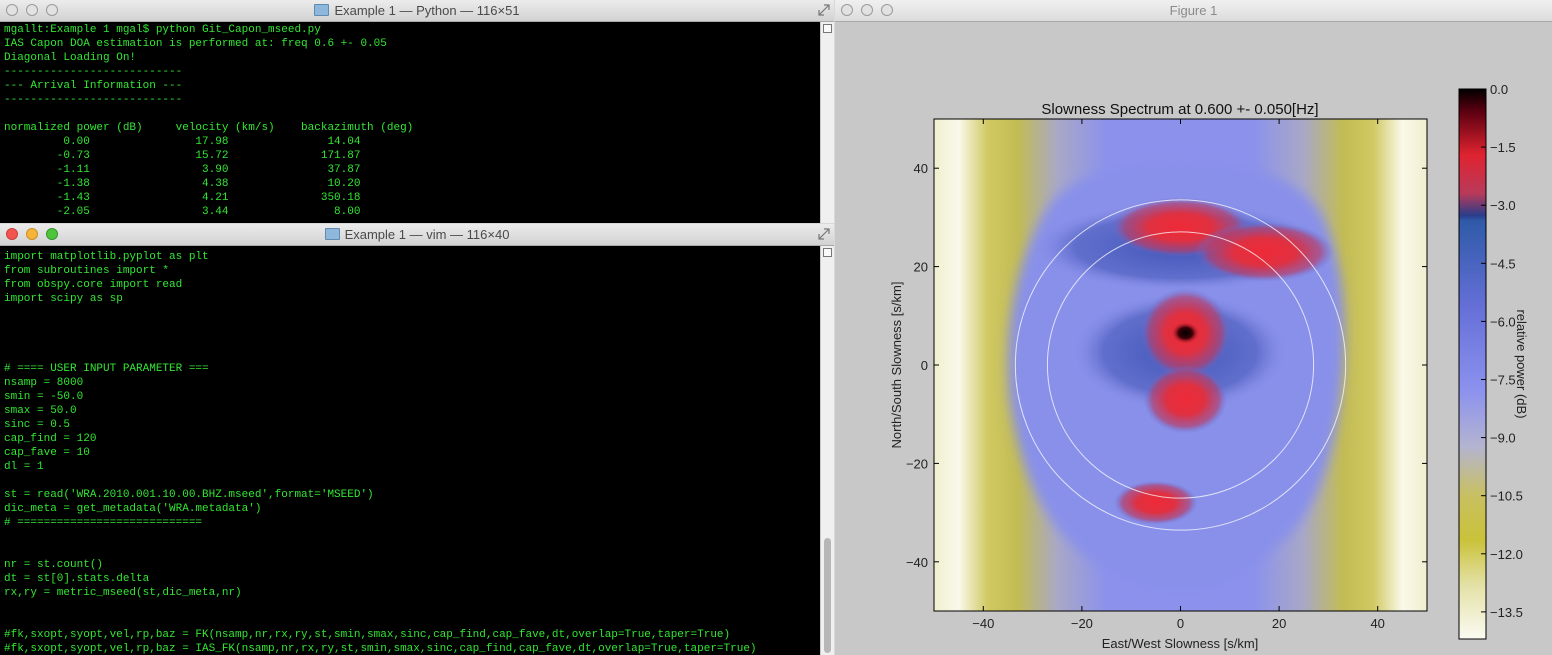 The height and width of the screenshot is (655, 1552). Describe the element at coordinates (50, 439) in the screenshot. I see `vim-line: cap_find = 120` at that location.